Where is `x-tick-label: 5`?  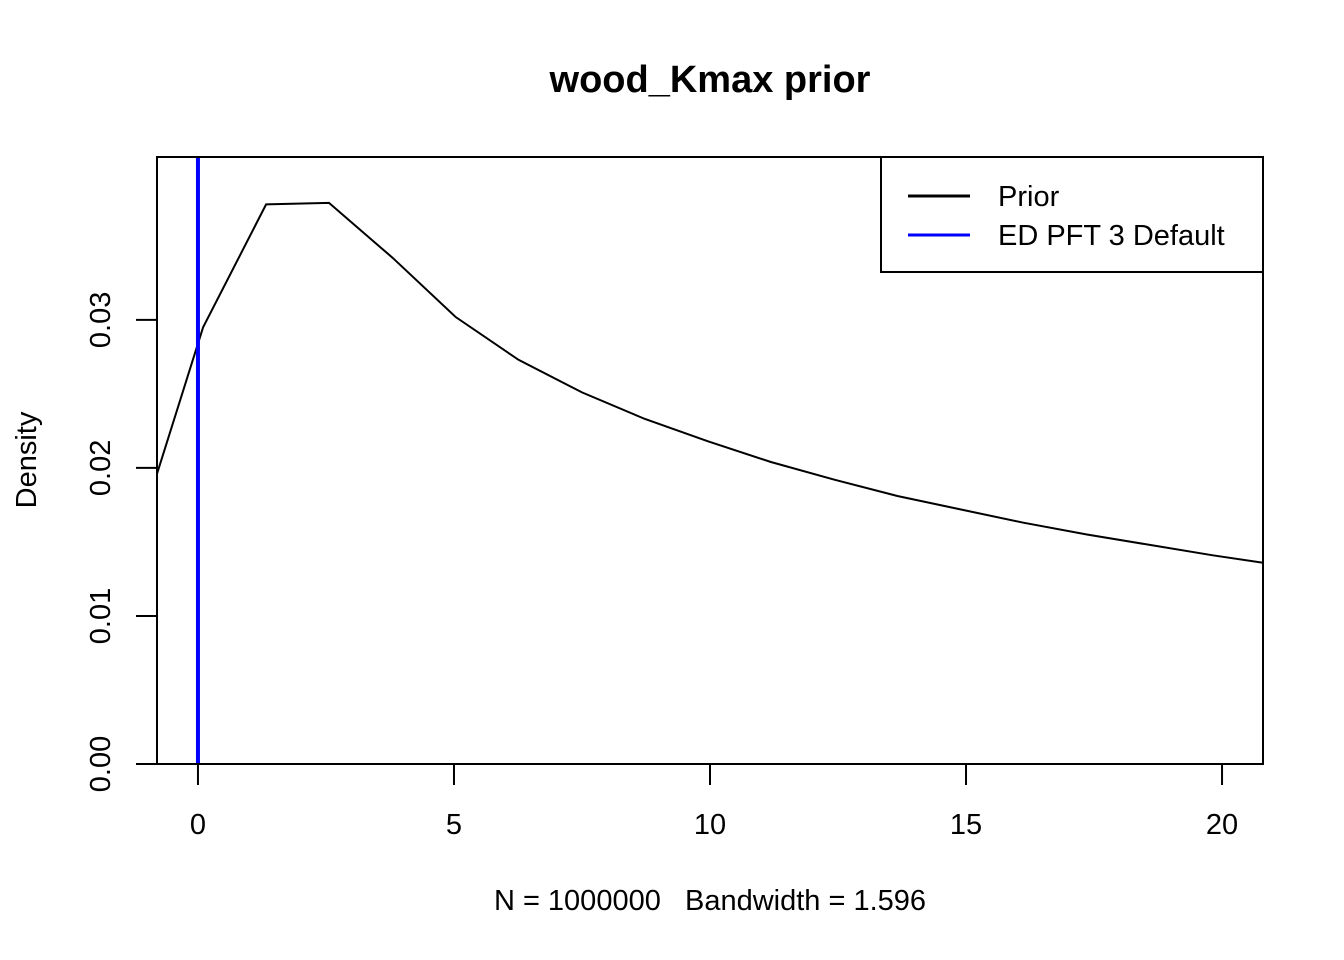 x-tick-label: 5 is located at coordinates (454, 825).